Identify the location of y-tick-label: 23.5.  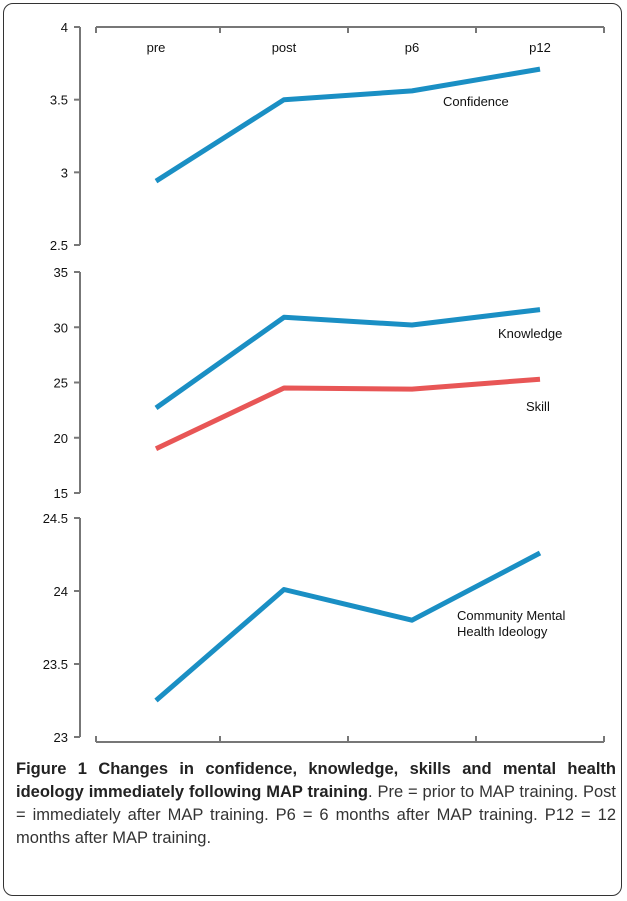
(55, 664).